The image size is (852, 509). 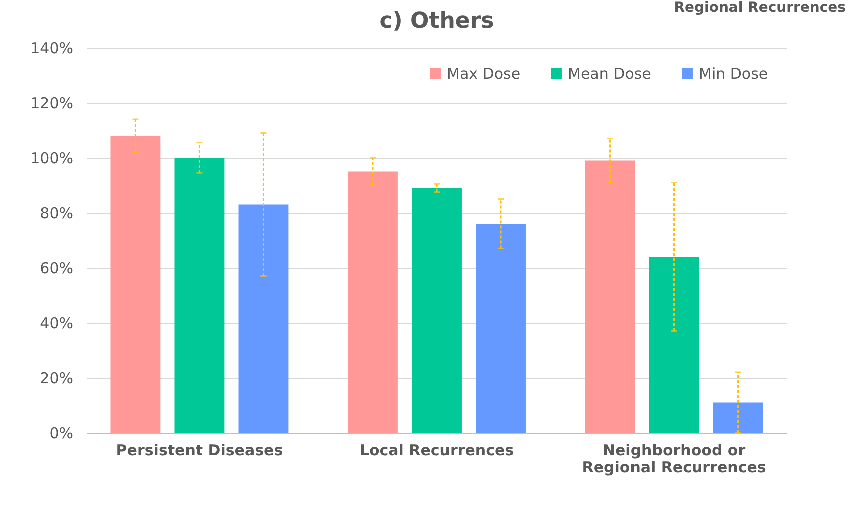 I want to click on x-tick-label: Local Recurrences, so click(x=437, y=451).